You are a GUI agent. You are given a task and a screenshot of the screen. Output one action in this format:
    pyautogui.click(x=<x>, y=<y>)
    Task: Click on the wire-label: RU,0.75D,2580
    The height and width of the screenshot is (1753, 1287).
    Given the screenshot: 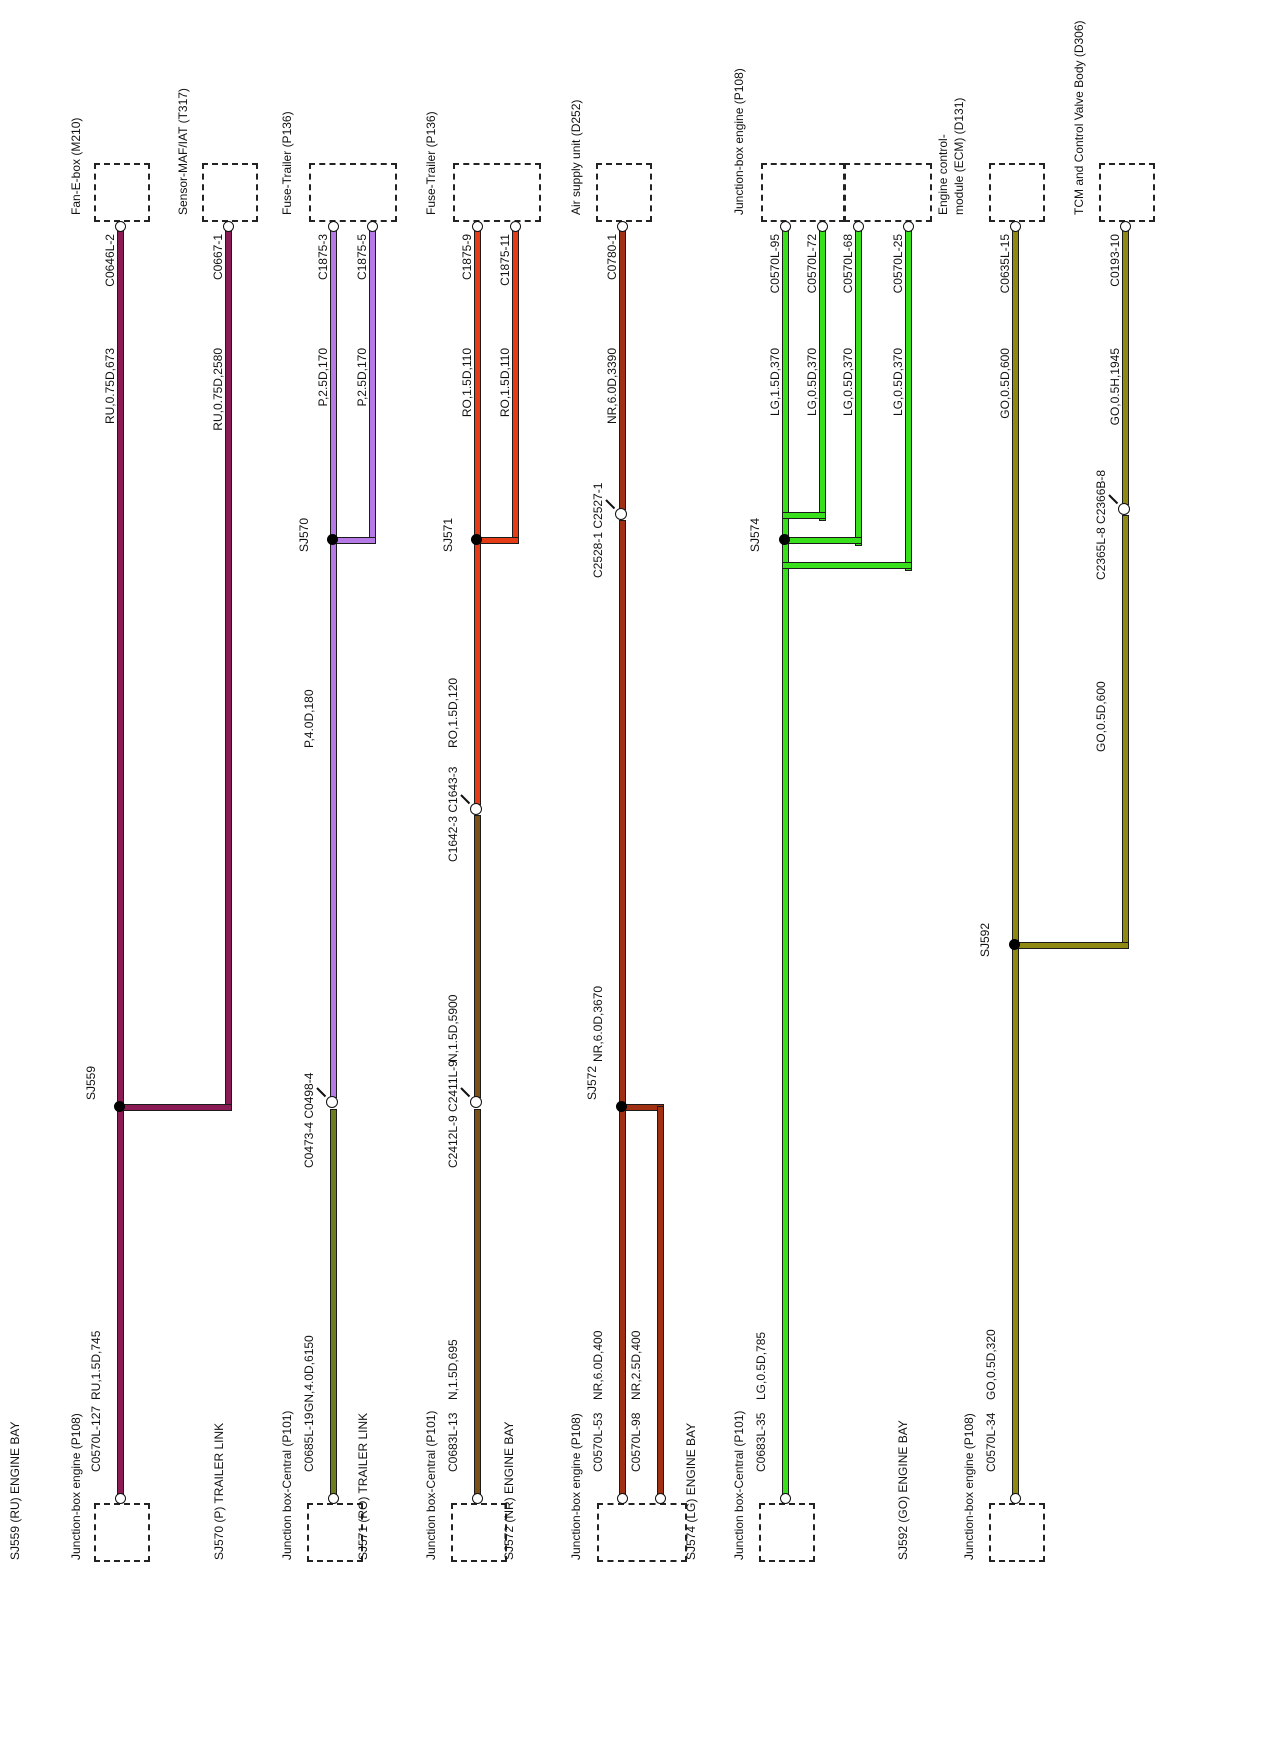 What is the action you would take?
    pyautogui.click(x=218, y=389)
    